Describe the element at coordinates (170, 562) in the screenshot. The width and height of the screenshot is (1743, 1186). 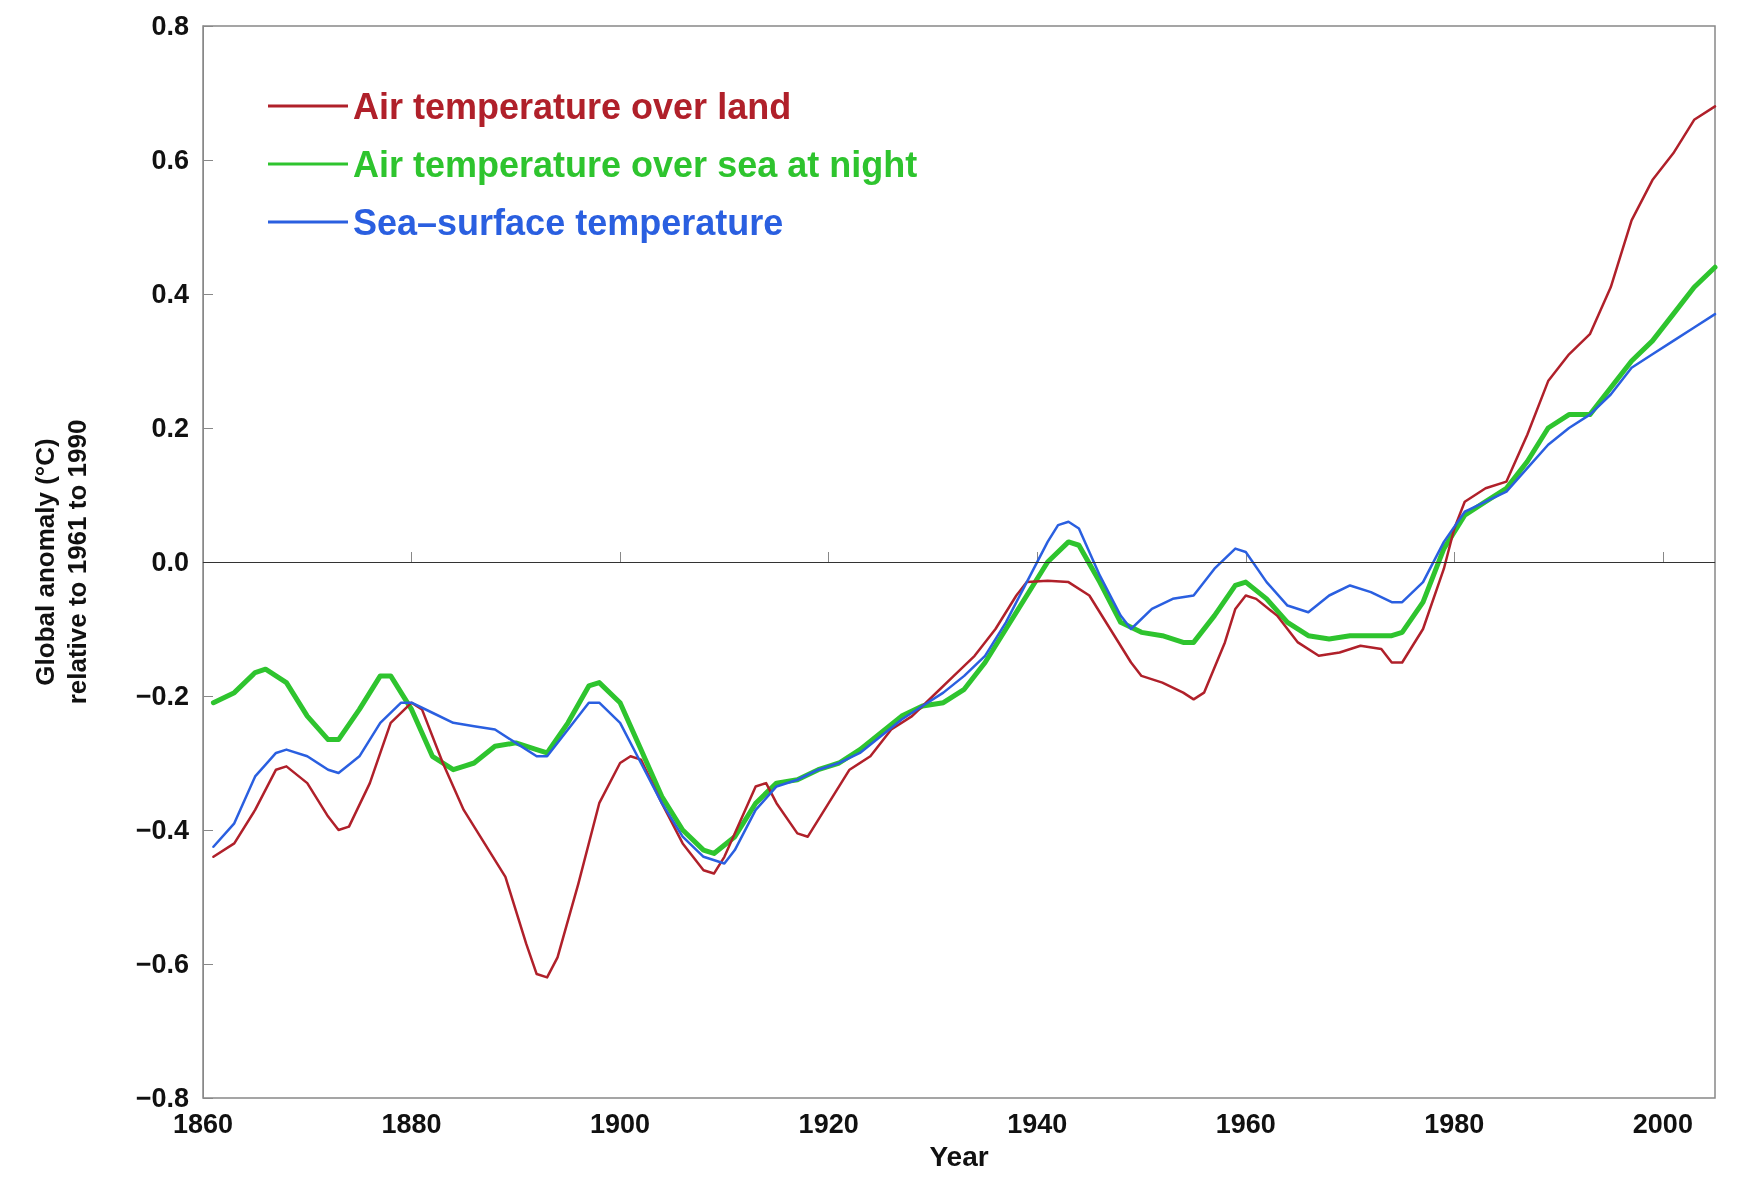
I see `y-tick-label: 0.0` at that location.